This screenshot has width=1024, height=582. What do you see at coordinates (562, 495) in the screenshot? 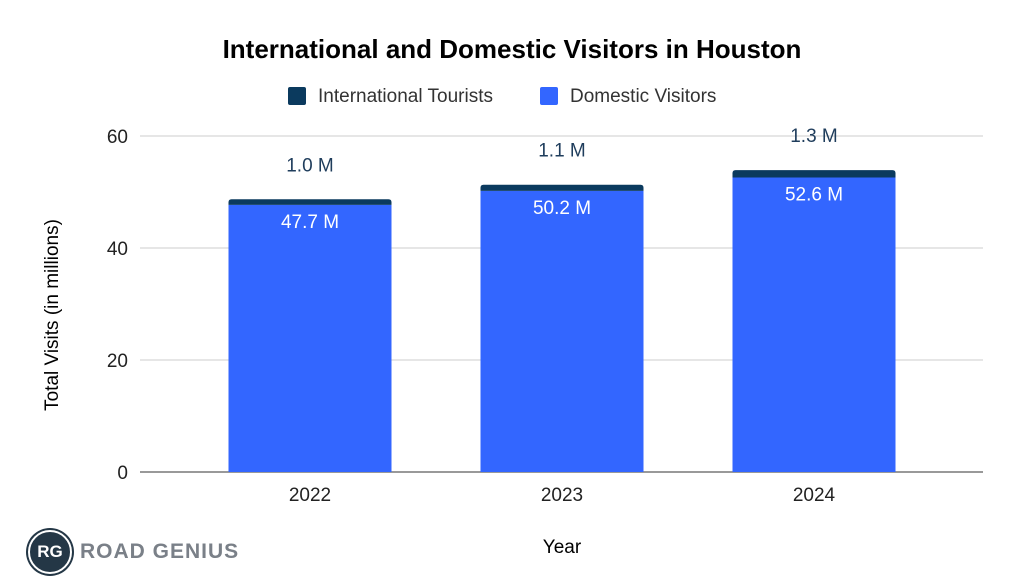
I see `x-tick-label: 2023` at bounding box center [562, 495].